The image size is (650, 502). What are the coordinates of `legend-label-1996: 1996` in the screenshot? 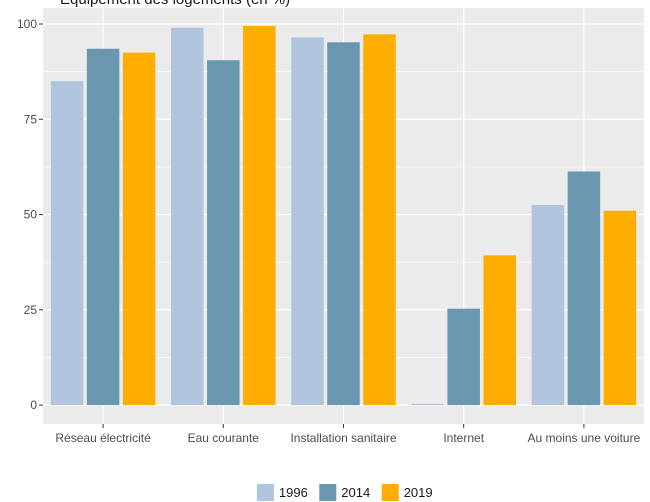 It's located at (293, 492).